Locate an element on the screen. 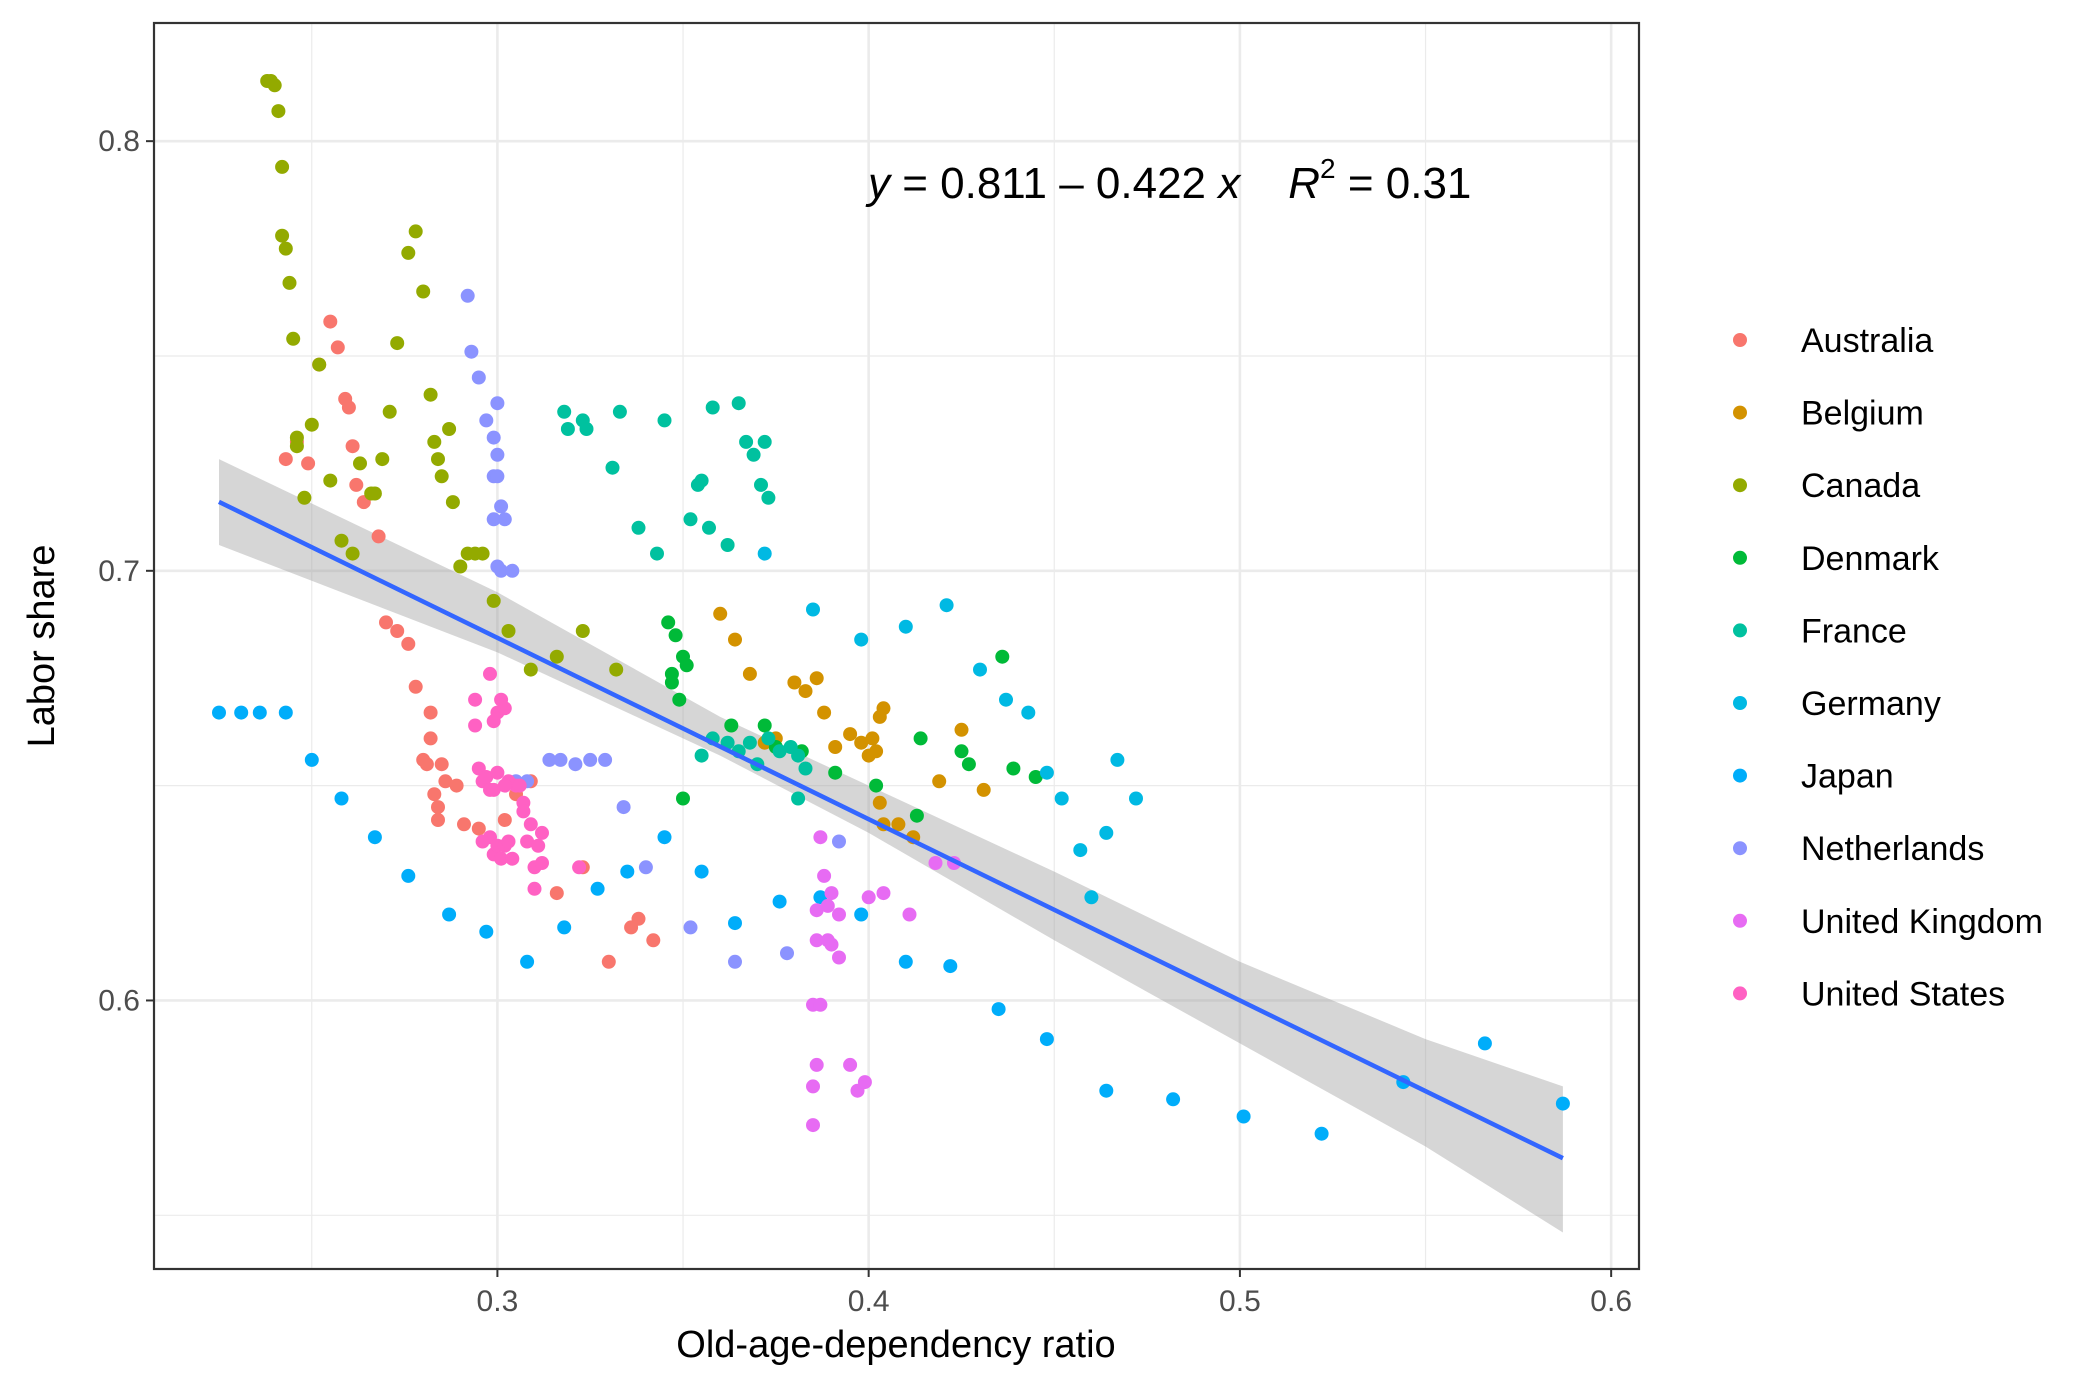 This screenshot has height=1400, width=2100. legend-label: Denmark is located at coordinates (1870, 559).